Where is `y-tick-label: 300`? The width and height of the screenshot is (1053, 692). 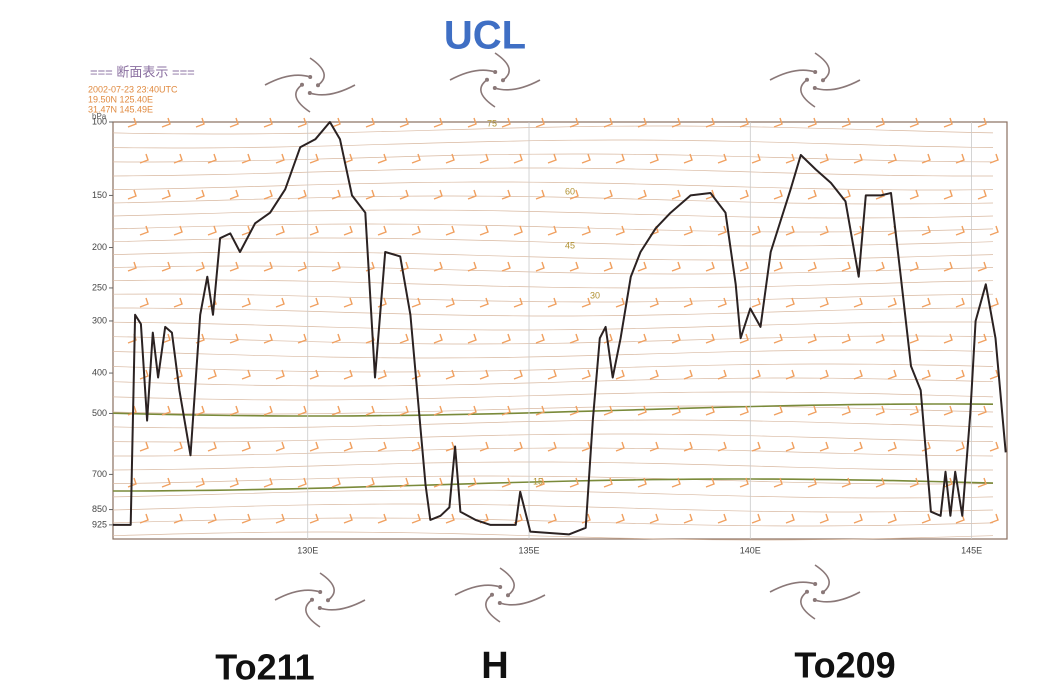
y-tick-label: 300 is located at coordinates (99, 320).